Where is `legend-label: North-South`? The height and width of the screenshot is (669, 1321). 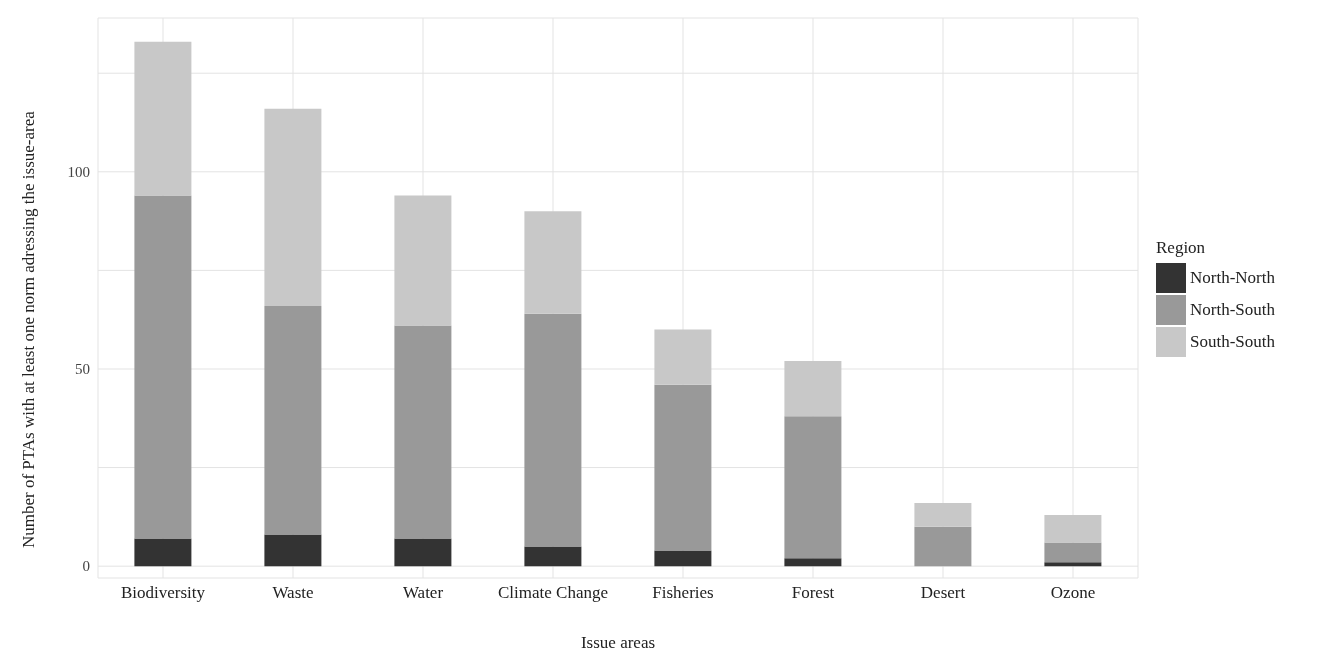
legend-label: North-South is located at coordinates (1232, 310).